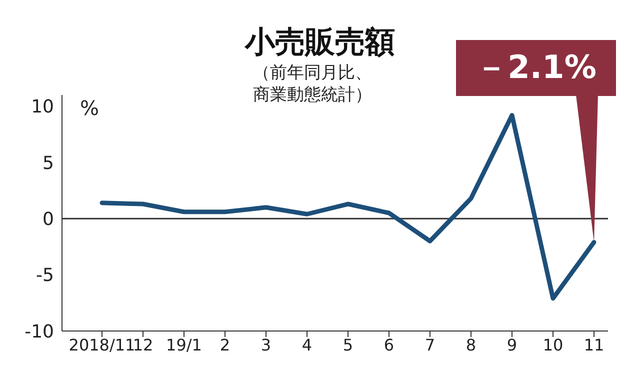  Describe the element at coordinates (471, 344) in the screenshot. I see `x-tick-label: 8` at that location.